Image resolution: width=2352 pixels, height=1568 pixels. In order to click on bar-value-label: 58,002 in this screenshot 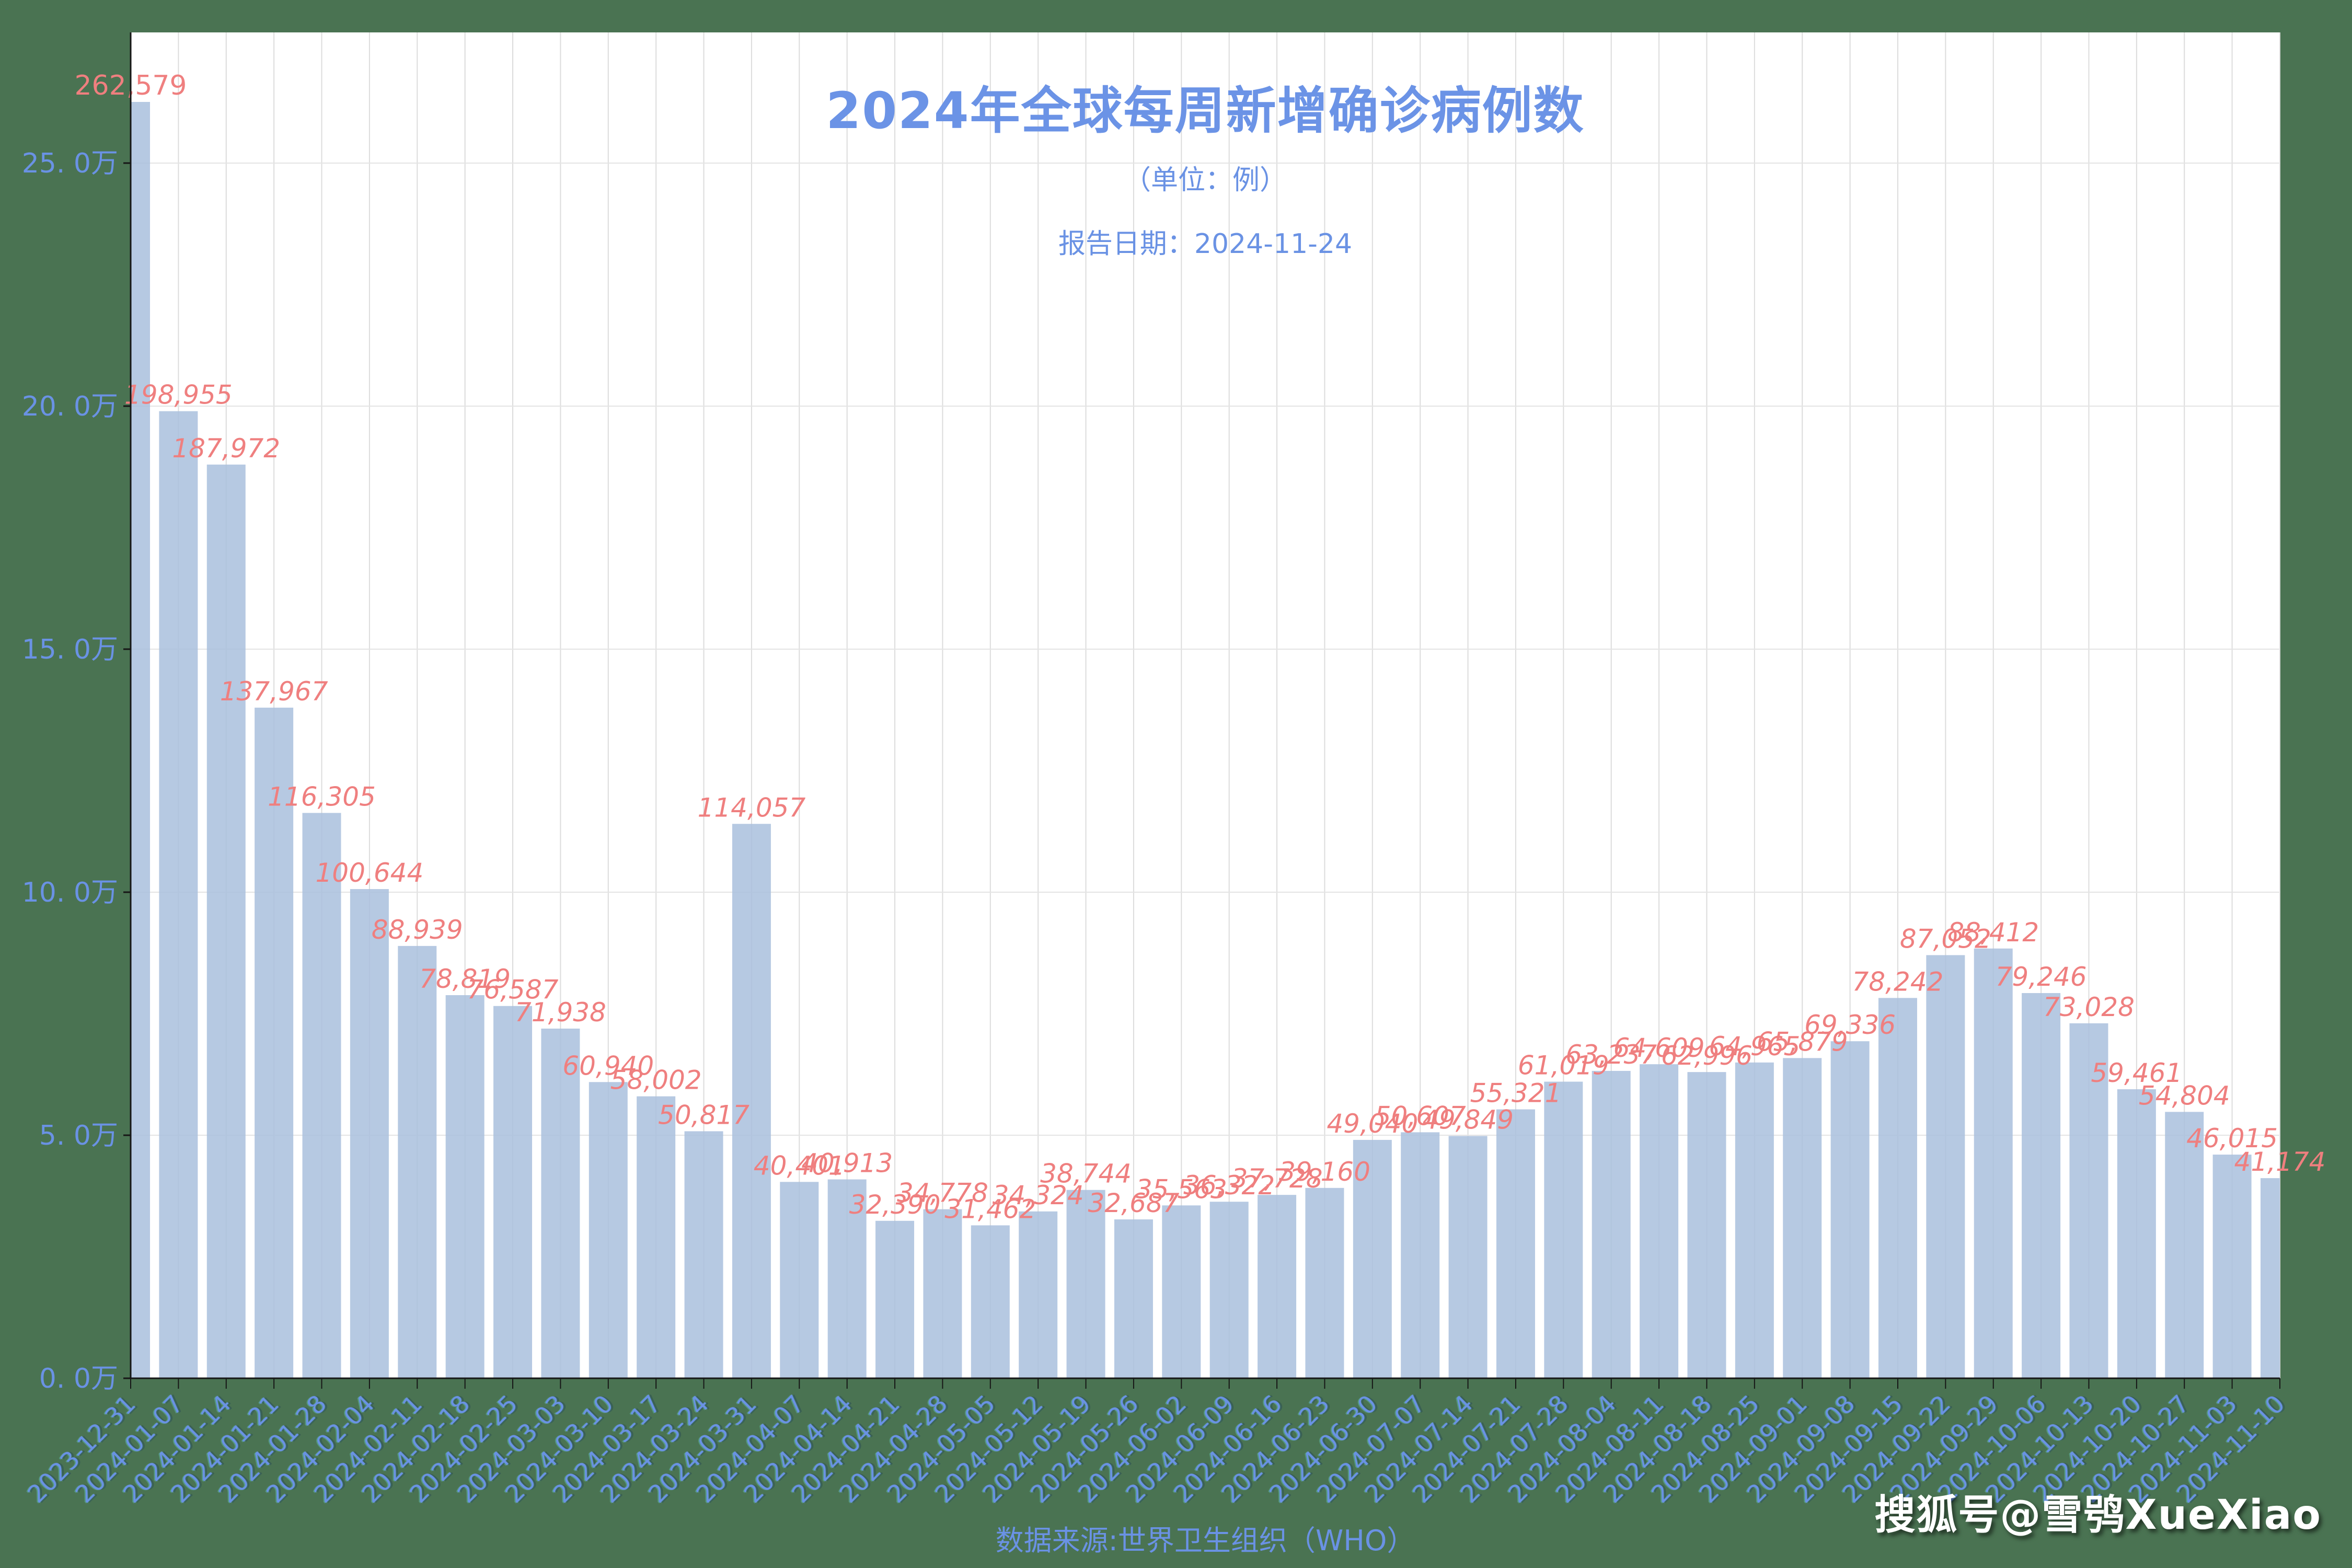, I will do `click(656, 1080)`.